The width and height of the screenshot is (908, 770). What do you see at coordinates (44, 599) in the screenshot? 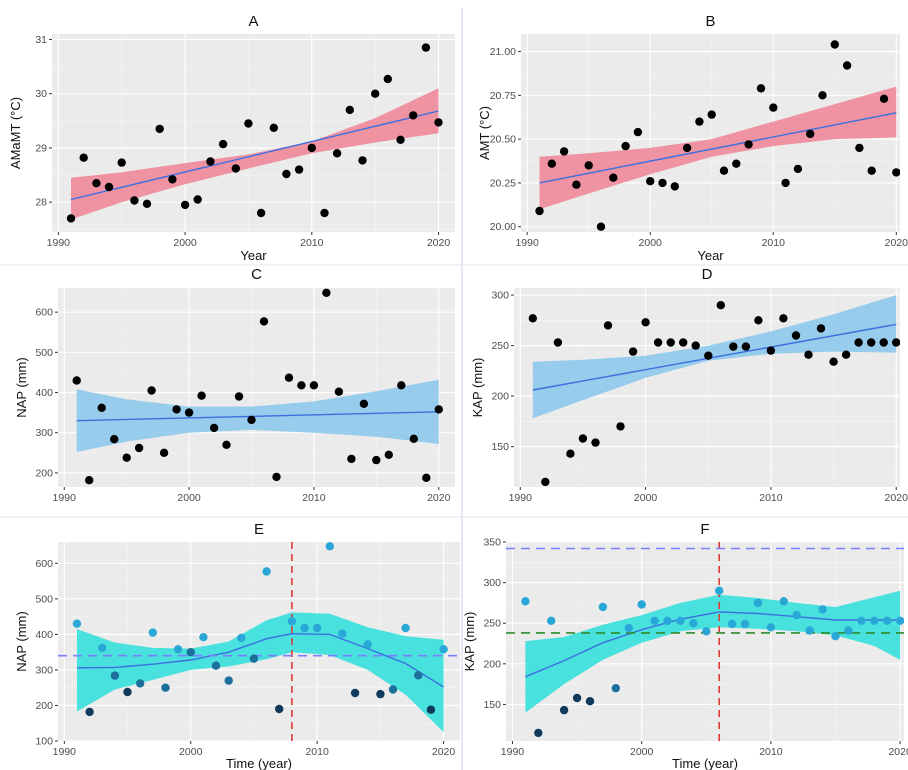
I see `y-tick-label: 500` at bounding box center [44, 599].